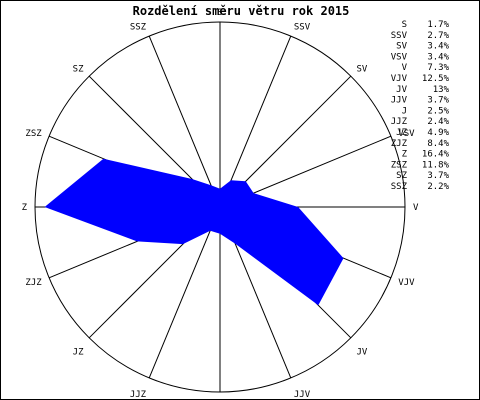 Image resolution: width=480 pixels, height=400 pixels. I want to click on legend-value-z: 16.4%, so click(436, 155).